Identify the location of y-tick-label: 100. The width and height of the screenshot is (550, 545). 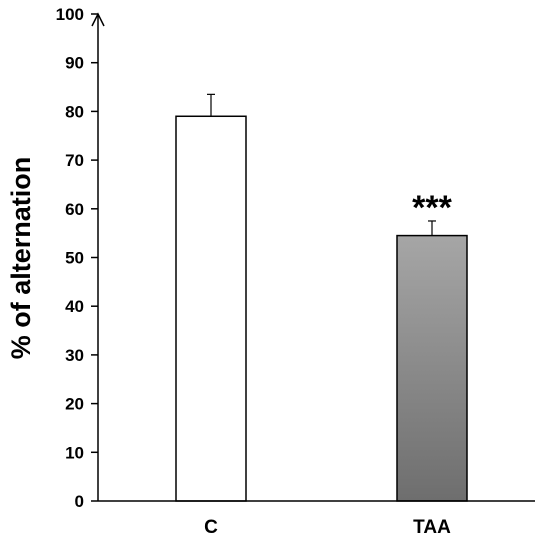
(70, 14).